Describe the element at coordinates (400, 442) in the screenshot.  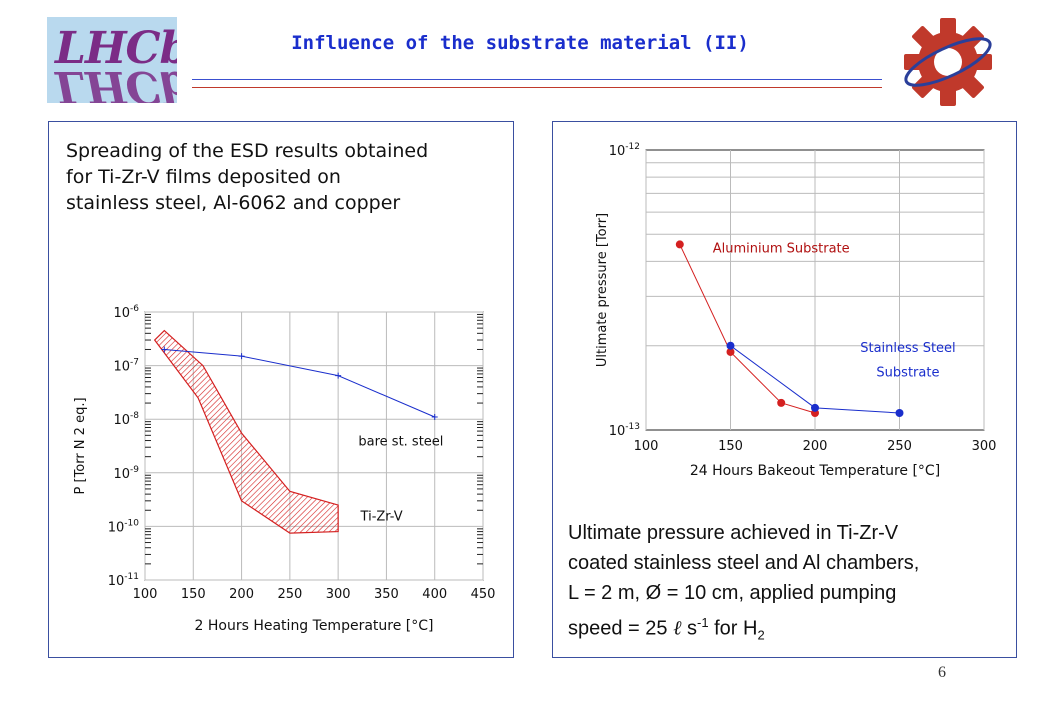
I see `bare-steel-label: bare st. steel` at that location.